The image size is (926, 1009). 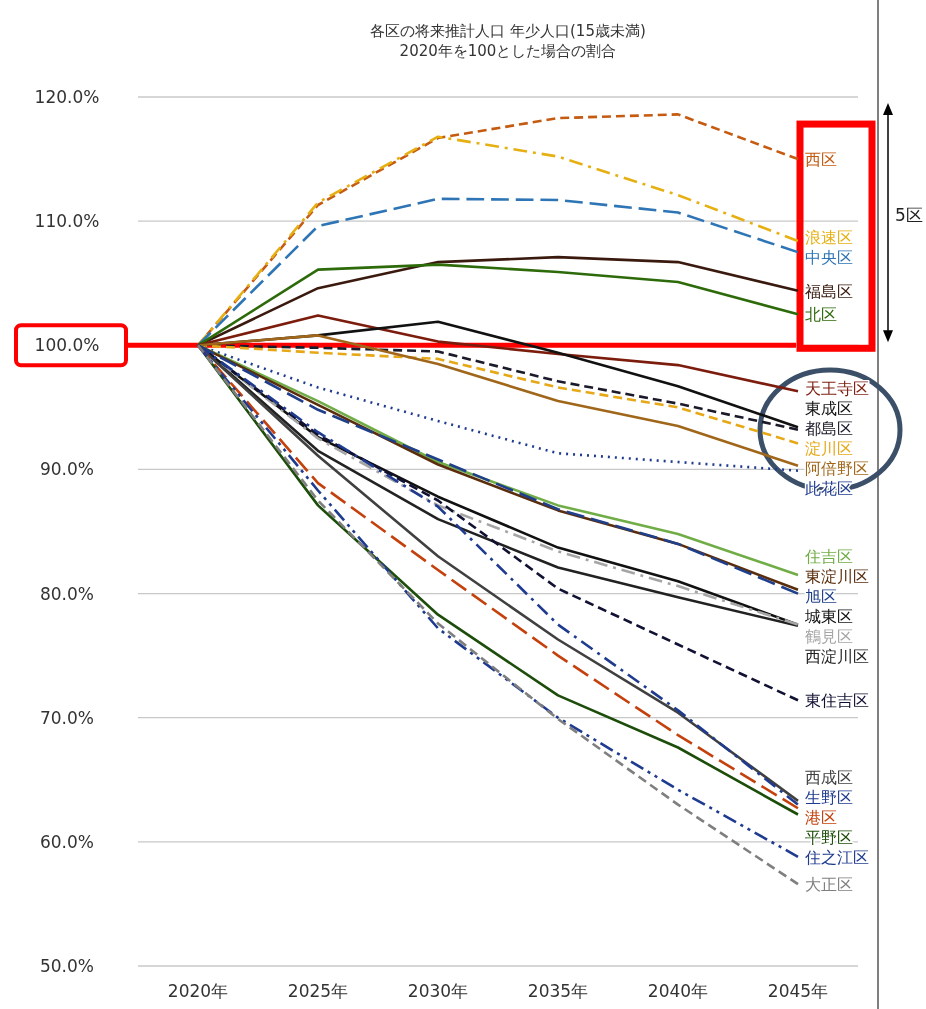 What do you see at coordinates (829, 257) in the screenshot?
I see `series-label: 中央区` at bounding box center [829, 257].